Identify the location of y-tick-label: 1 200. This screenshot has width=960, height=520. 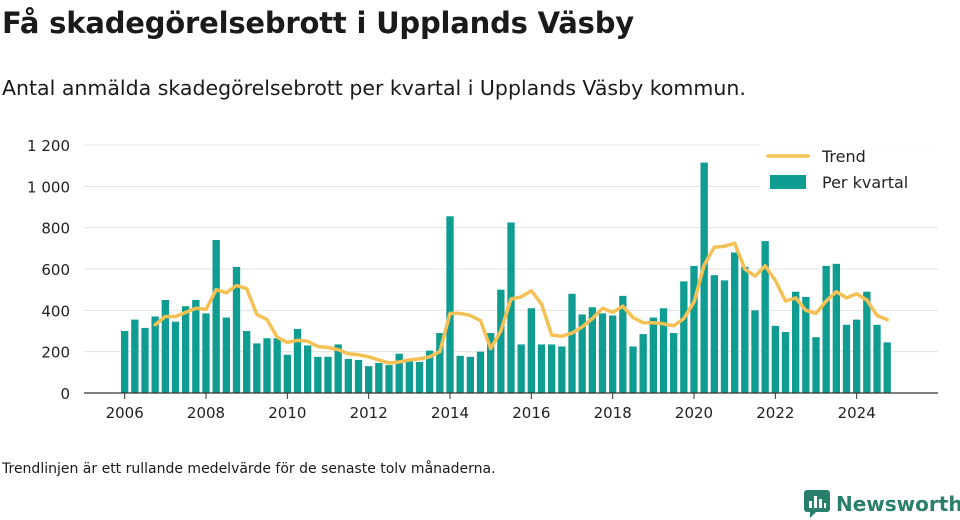
(48, 146).